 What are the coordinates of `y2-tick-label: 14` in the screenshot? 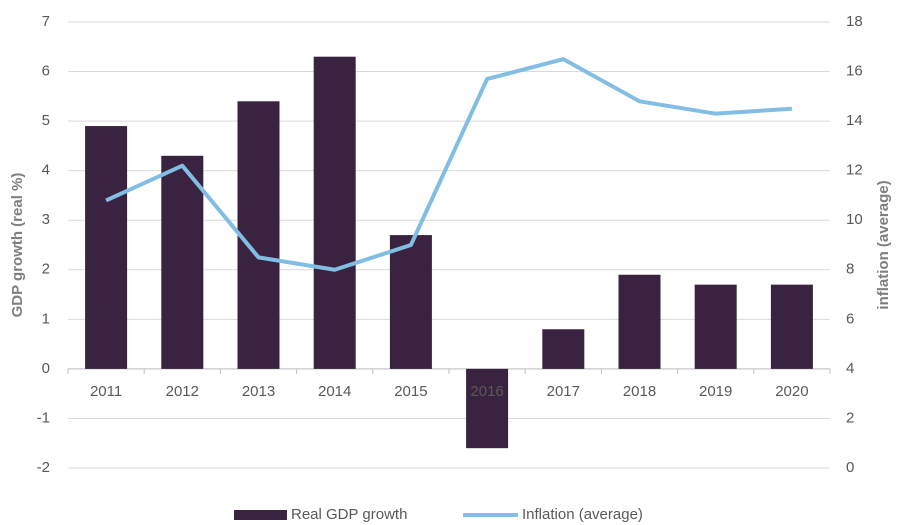 It's located at (854, 120).